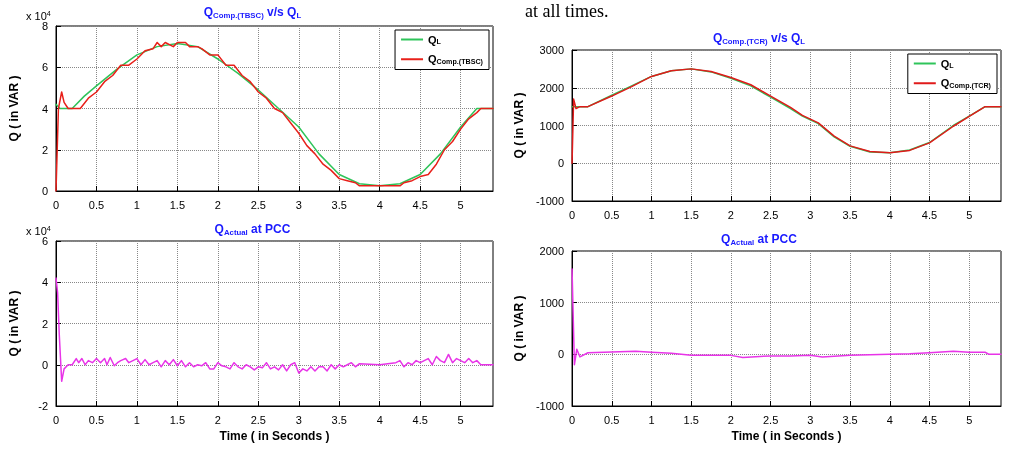 Image resolution: width=1013 pixels, height=450 pixels. I want to click on y-tick-label: 8, so click(44, 26).